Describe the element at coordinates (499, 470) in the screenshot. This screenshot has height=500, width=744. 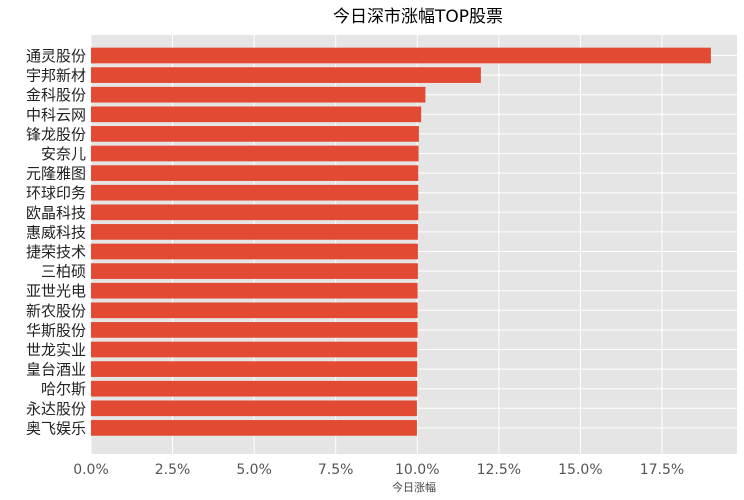
I see `x-tick-label: 12.5%` at that location.